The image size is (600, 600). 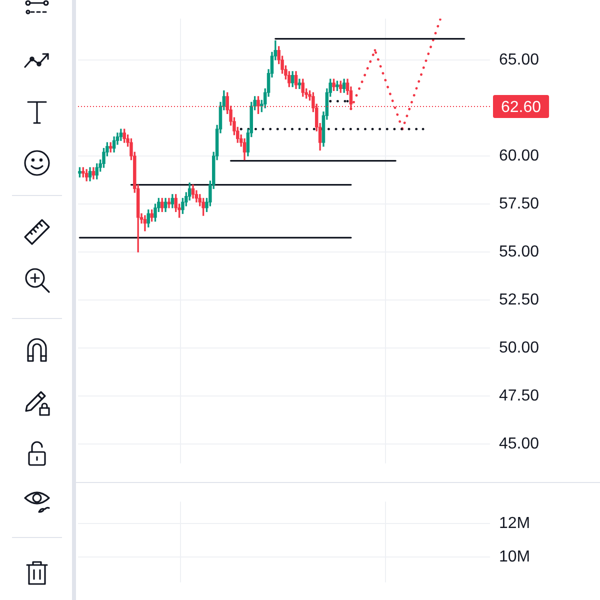 I want to click on y-tick-label: 10M, so click(x=514, y=557).